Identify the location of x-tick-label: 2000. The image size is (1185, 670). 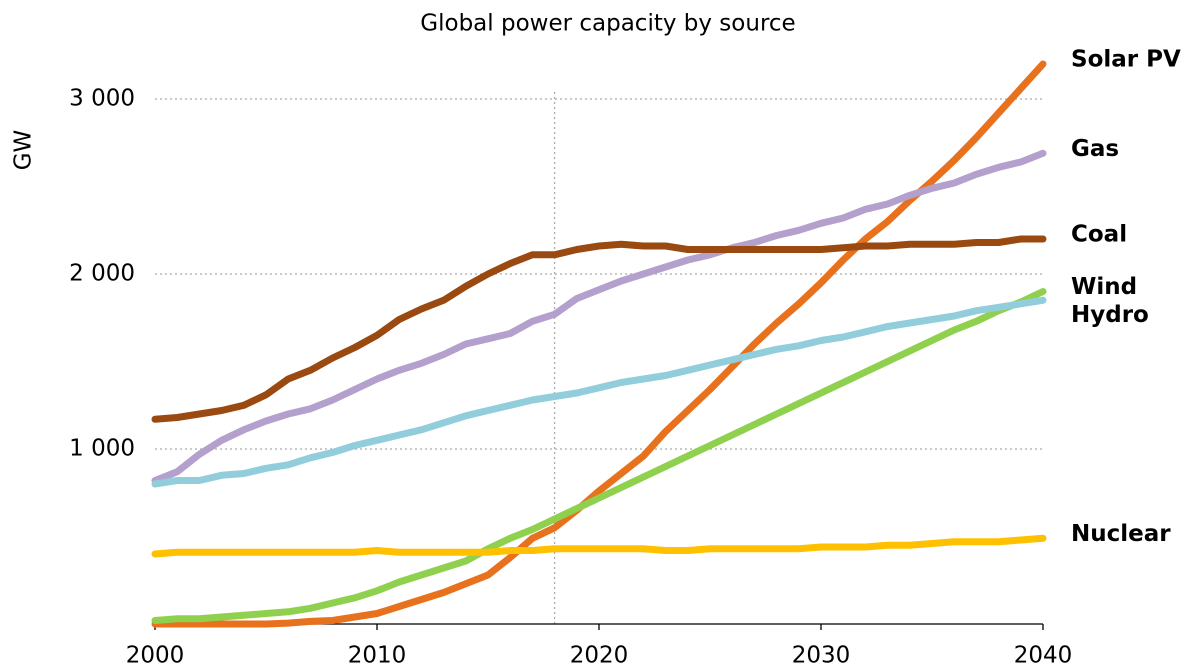
(155, 656).